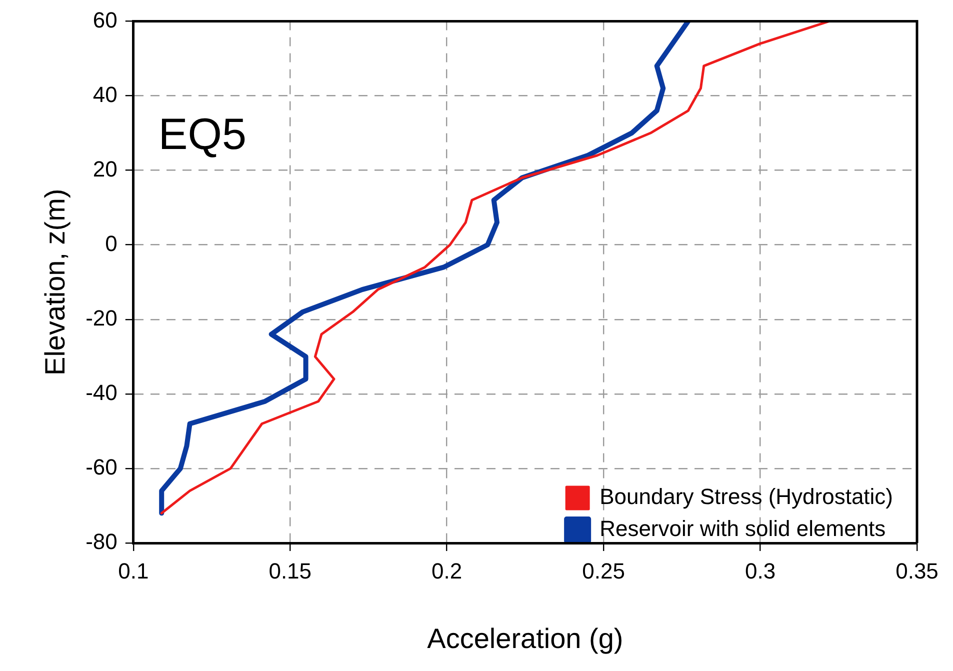 This screenshot has width=953, height=671. Describe the element at coordinates (102, 392) in the screenshot. I see `y-tick-label: -40` at that location.